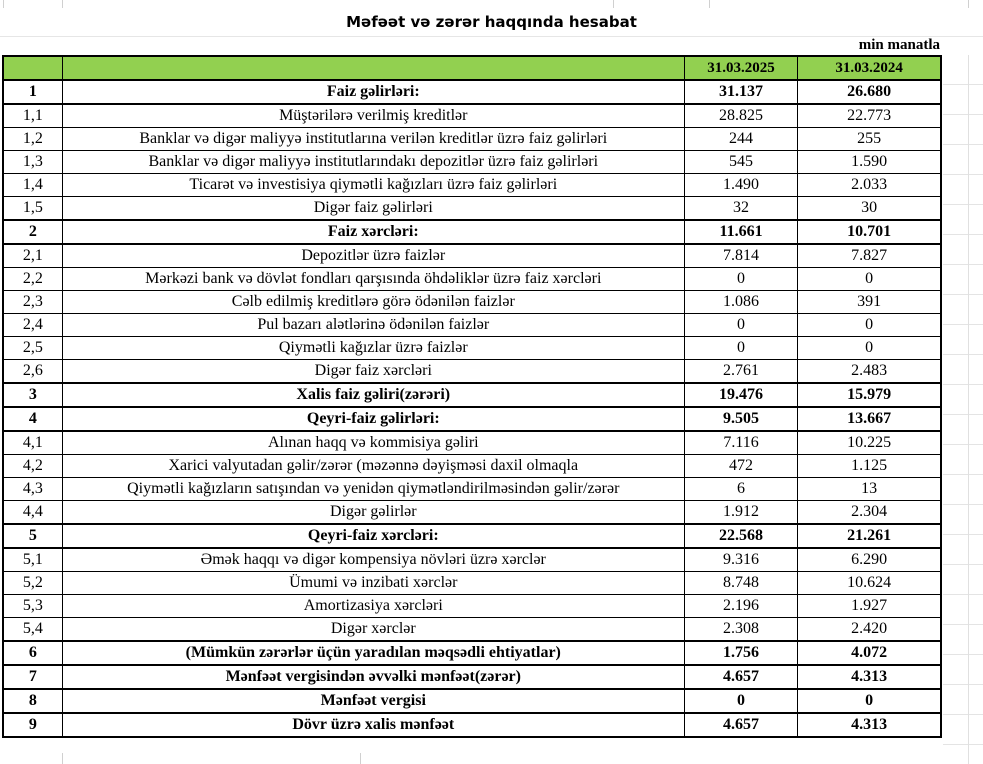 The image size is (983, 764). What do you see at coordinates (32, 559) in the screenshot?
I see `row-number-cell: 5,1` at bounding box center [32, 559].